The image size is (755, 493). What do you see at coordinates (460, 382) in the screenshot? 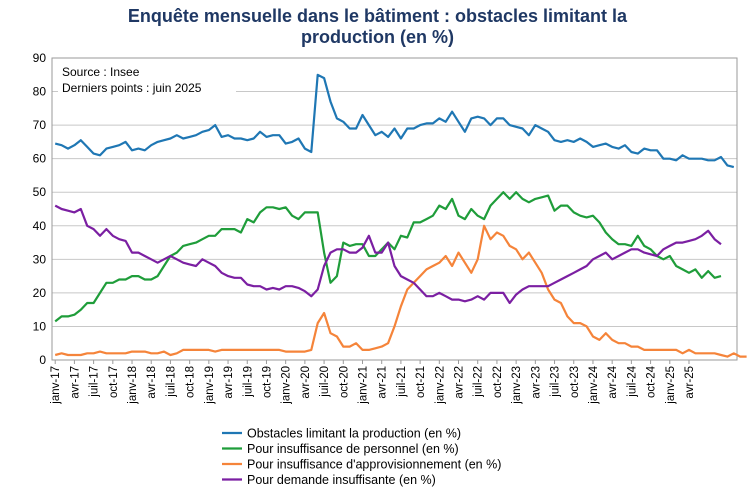
I see `x-tick-label: avr-22` at bounding box center [460, 382].